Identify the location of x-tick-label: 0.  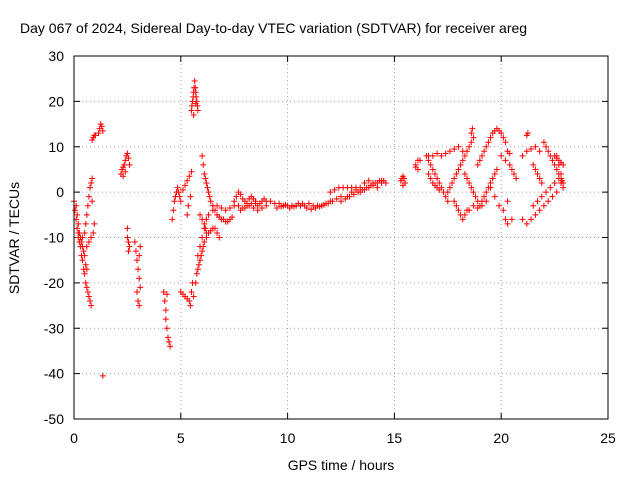
(74, 438).